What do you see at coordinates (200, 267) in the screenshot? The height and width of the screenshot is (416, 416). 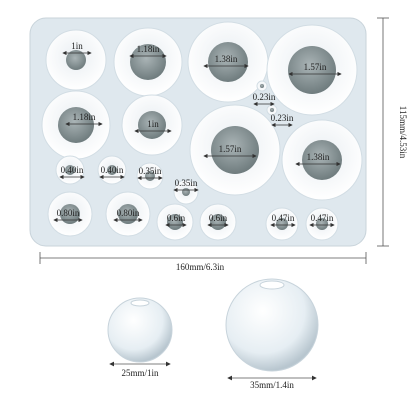 I see `width-label: 160mm/6.3in` at bounding box center [200, 267].